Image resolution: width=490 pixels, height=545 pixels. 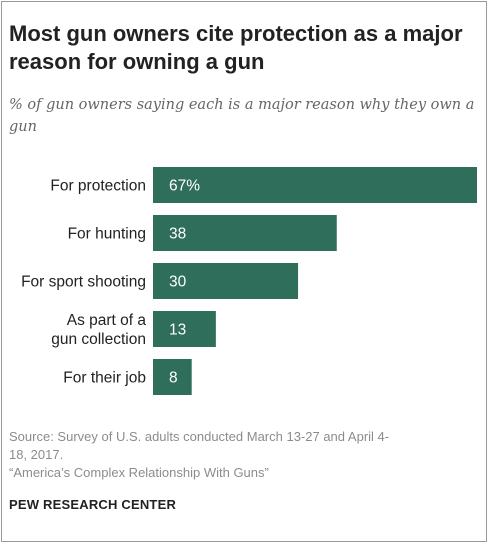 What do you see at coordinates (107, 234) in the screenshot?
I see `category-label-1: For hunting` at bounding box center [107, 234].